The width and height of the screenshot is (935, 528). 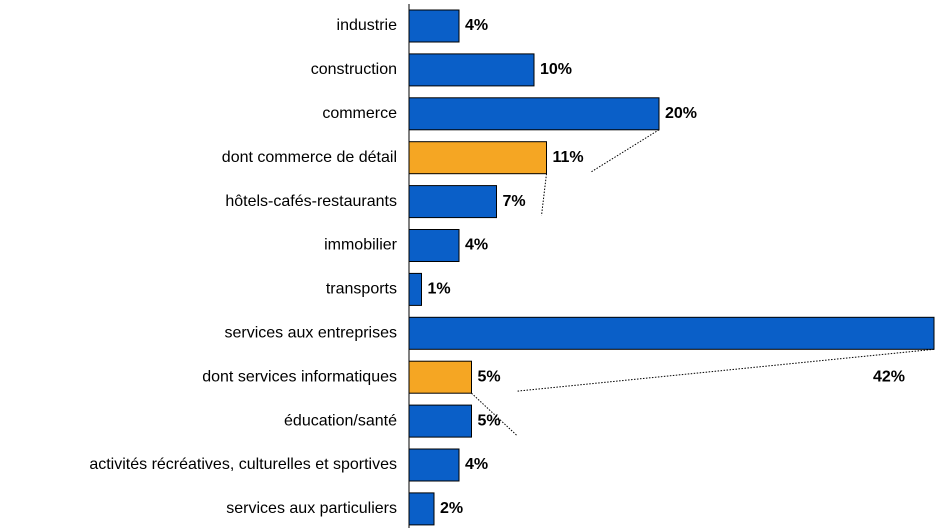 What do you see at coordinates (354, 69) in the screenshot?
I see `category-label: construction` at bounding box center [354, 69].